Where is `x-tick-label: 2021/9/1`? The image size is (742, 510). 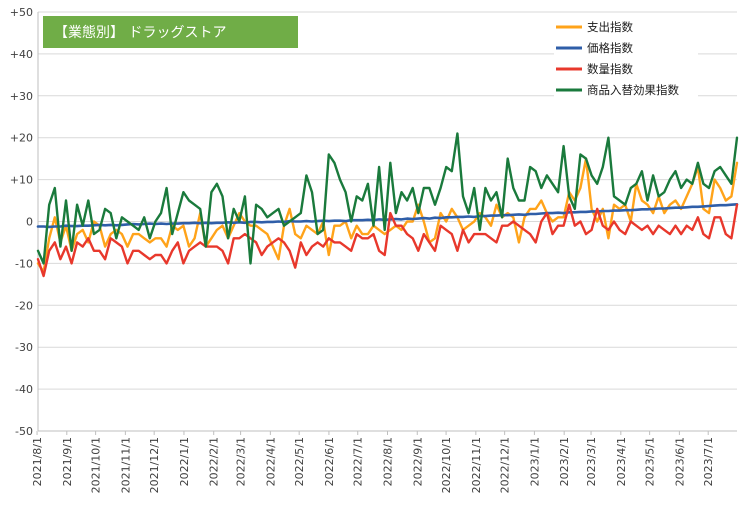 x-tick-label: 2021/9/1 is located at coordinates (67, 461).